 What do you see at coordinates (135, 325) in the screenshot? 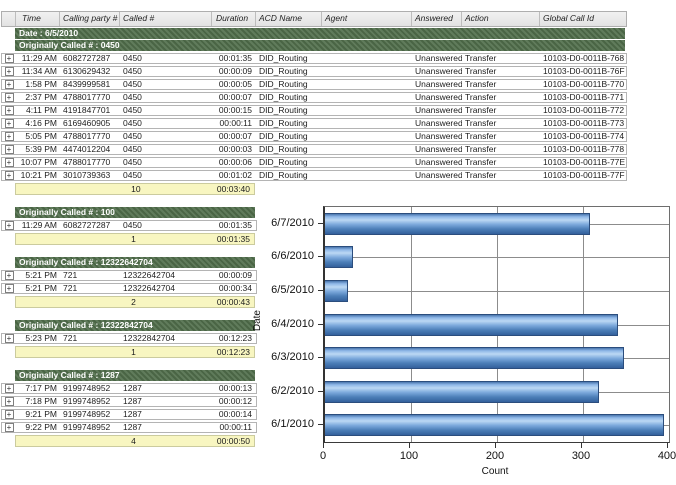
I see `originally-called-band: Originally Called # : 12322842704` at bounding box center [135, 325].